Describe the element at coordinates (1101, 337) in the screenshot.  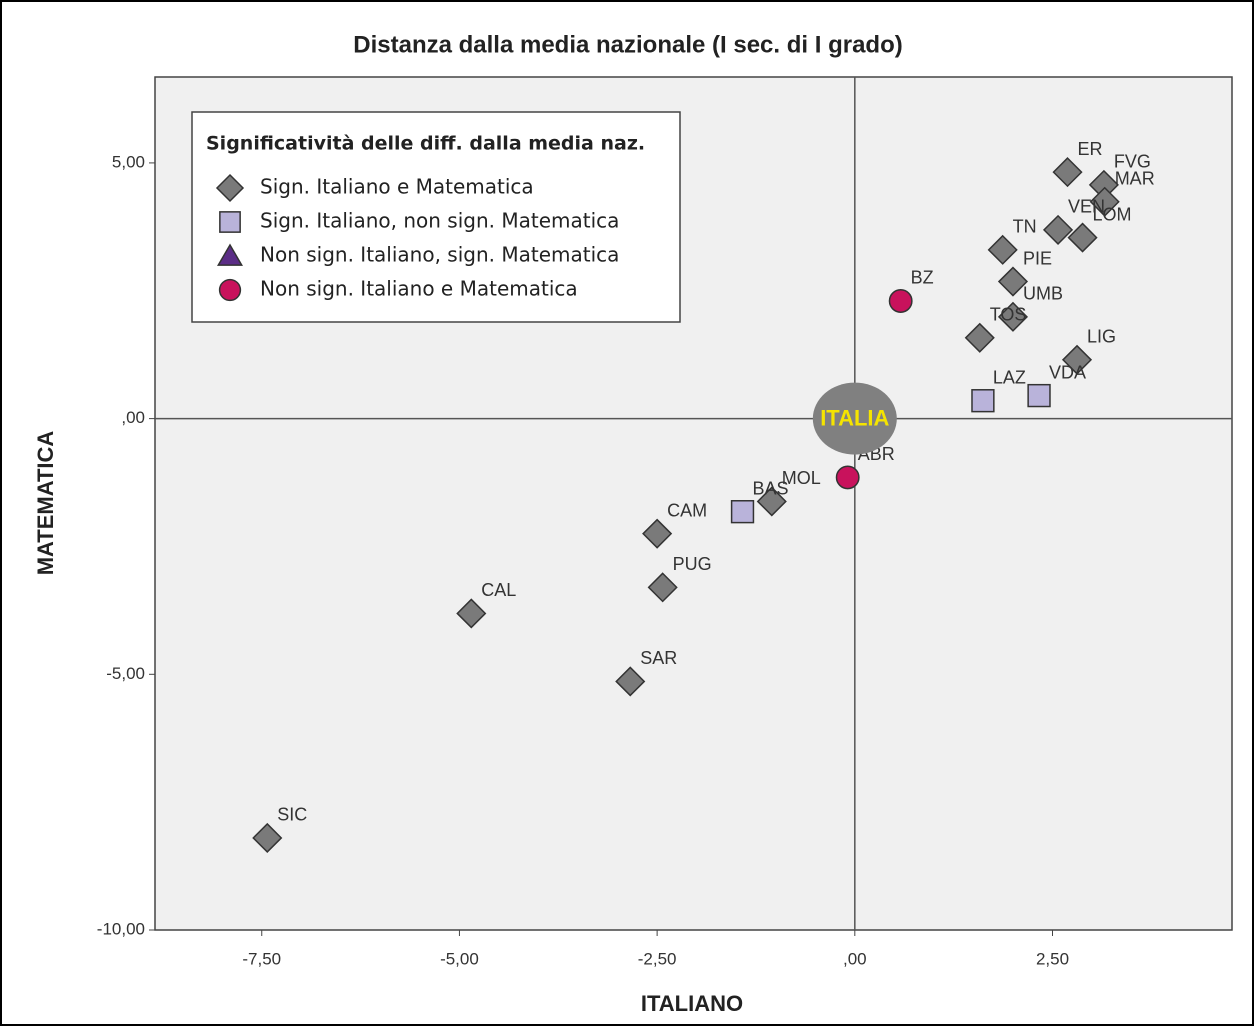
I see `point-label: LIG` at that location.